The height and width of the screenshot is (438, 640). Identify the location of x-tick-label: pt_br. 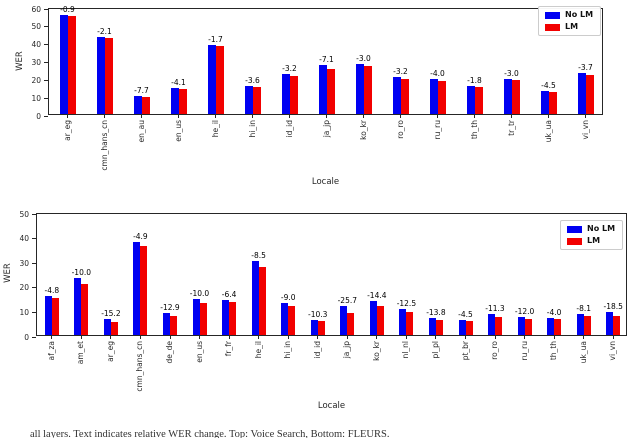
(465, 351).